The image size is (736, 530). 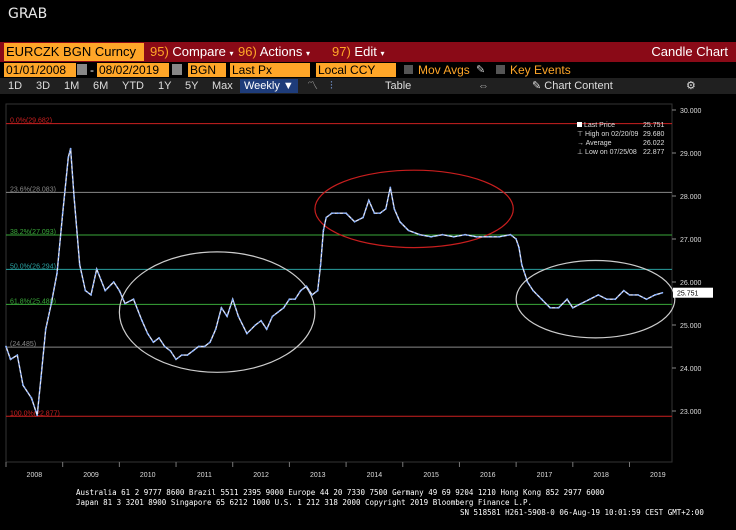 What do you see at coordinates (431, 475) in the screenshot?
I see `x-tick-label: 2015` at bounding box center [431, 475].